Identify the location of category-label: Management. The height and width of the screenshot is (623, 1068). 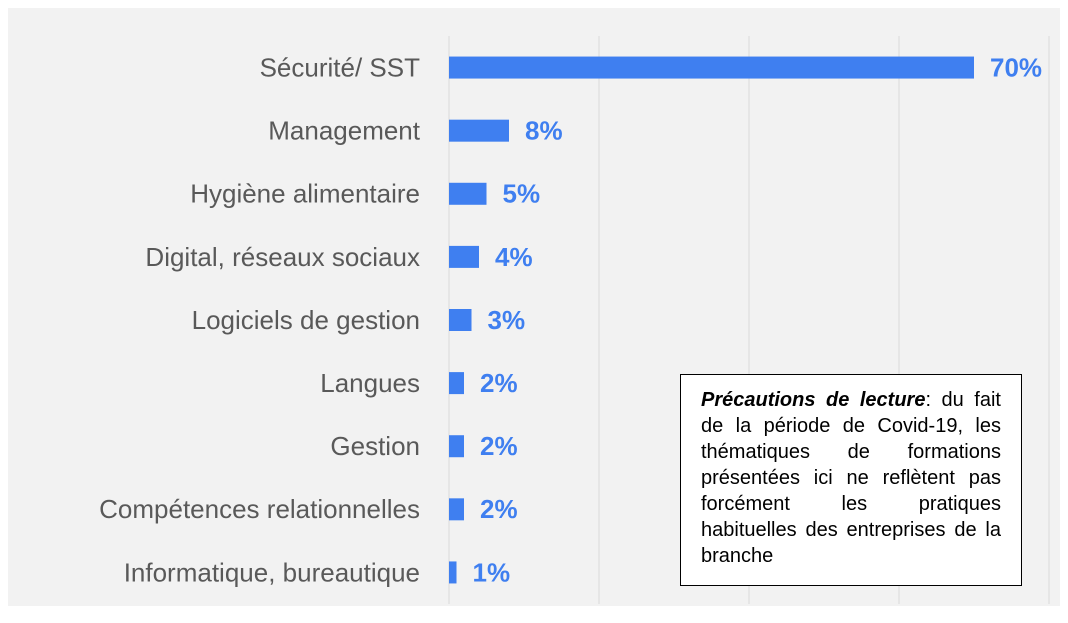
(344, 131).